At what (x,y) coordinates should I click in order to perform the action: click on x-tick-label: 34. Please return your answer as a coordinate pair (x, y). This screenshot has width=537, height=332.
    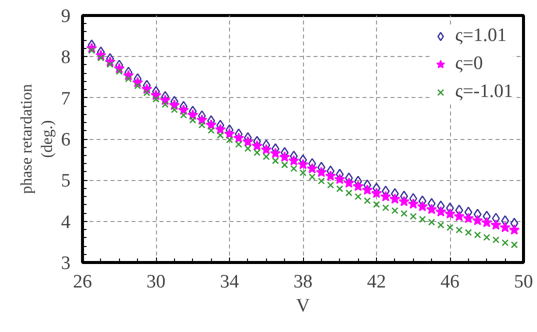
    Looking at the image, I should click on (230, 282).